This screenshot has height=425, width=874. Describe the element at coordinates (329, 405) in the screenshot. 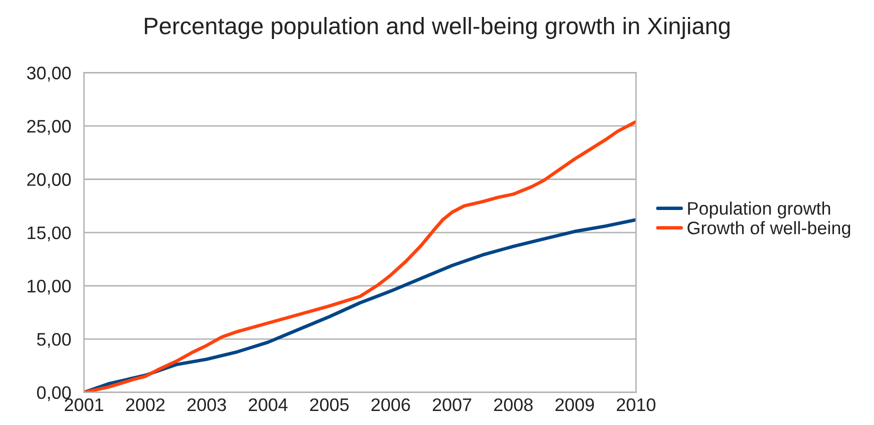

I see `x-tick-label: 2005` at that location.